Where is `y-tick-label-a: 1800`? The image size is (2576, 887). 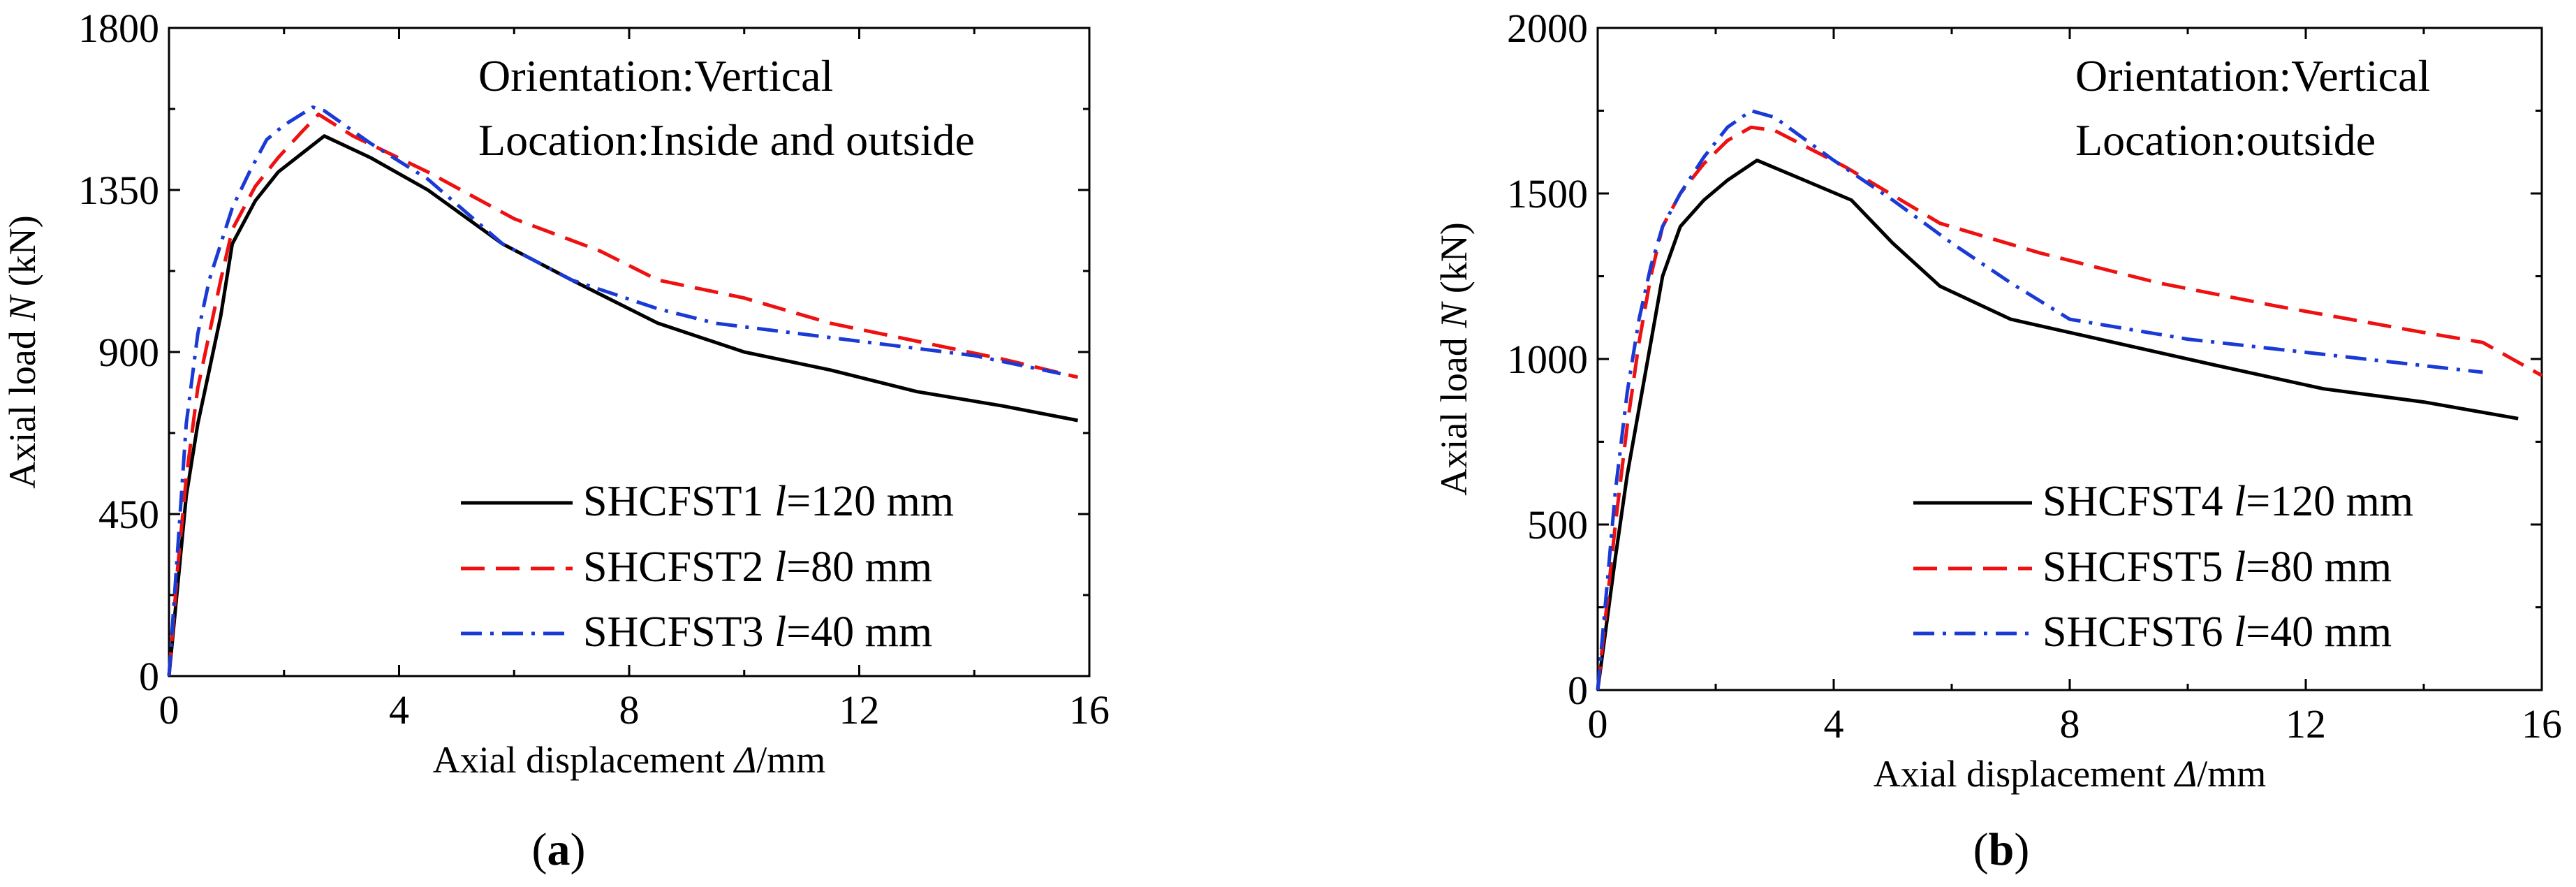
y-tick-label-a: 1800 is located at coordinates (118, 29).